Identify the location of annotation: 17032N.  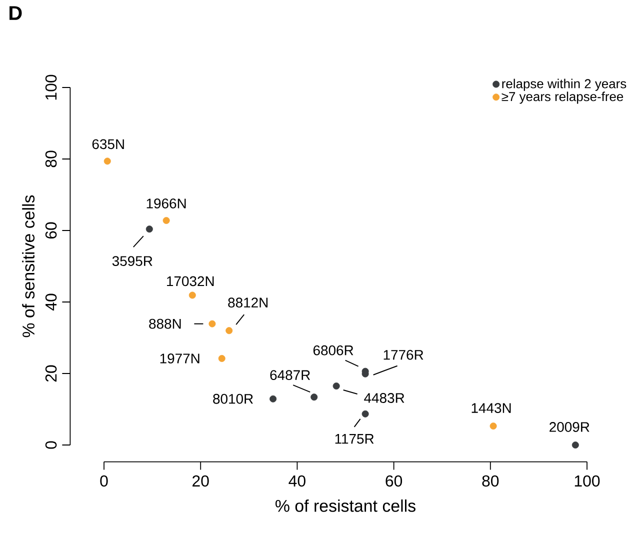
(190, 281).